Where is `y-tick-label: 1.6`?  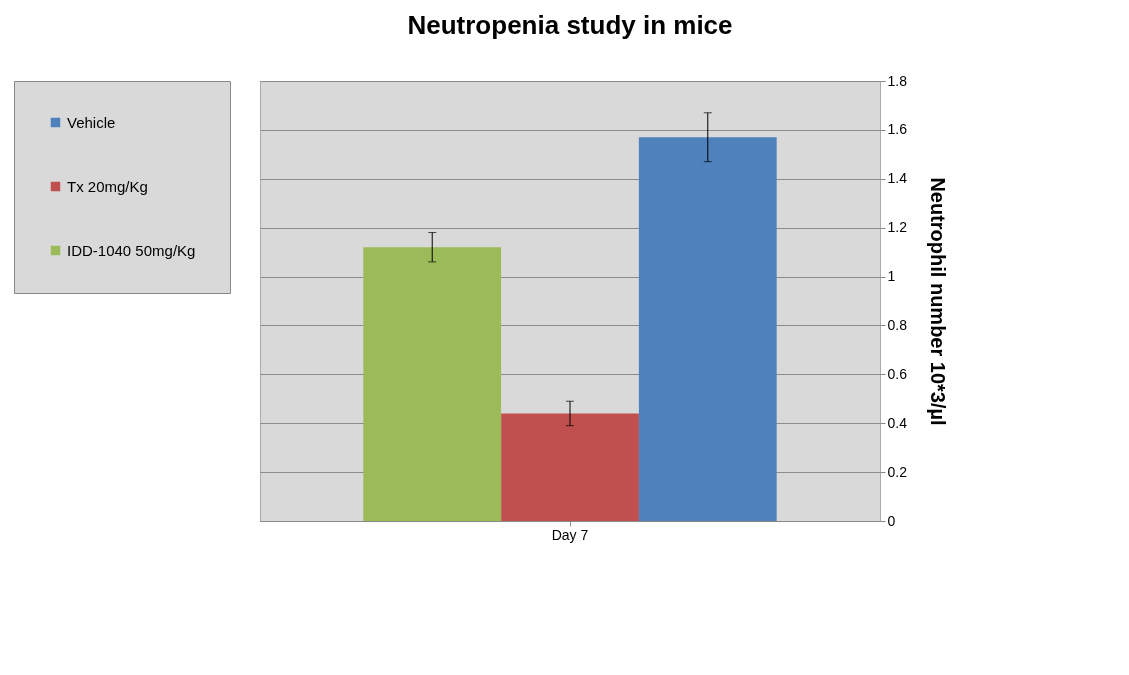
y-tick-label: 1.6 is located at coordinates (897, 129).